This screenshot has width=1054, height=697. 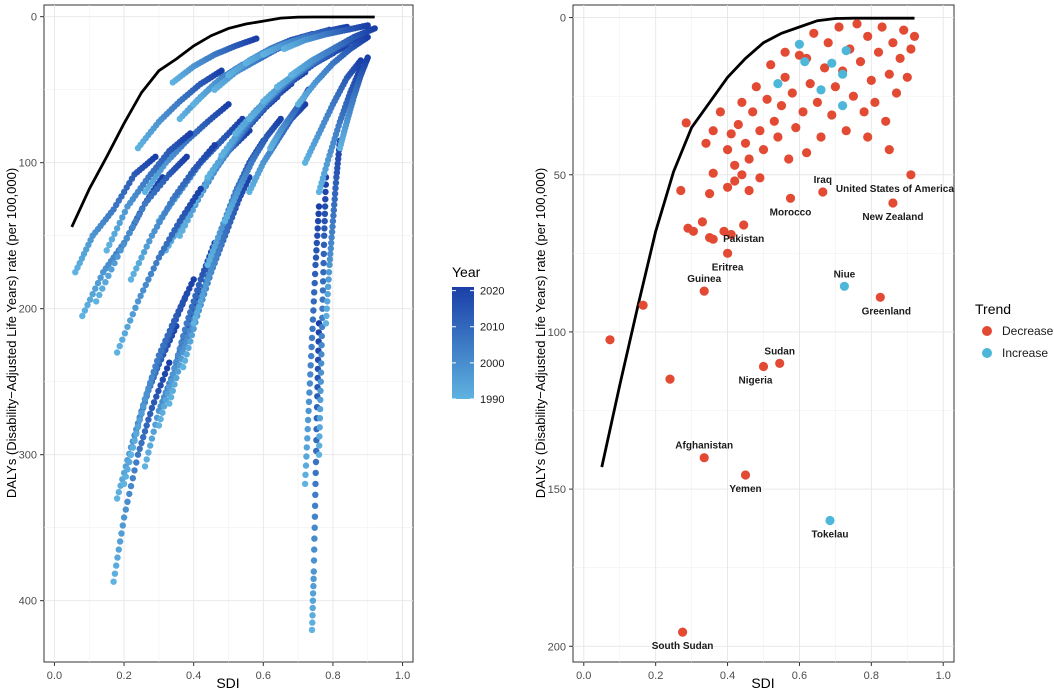 What do you see at coordinates (583, 676) in the screenshot?
I see `right-x-tick-label: 0.0` at bounding box center [583, 676].